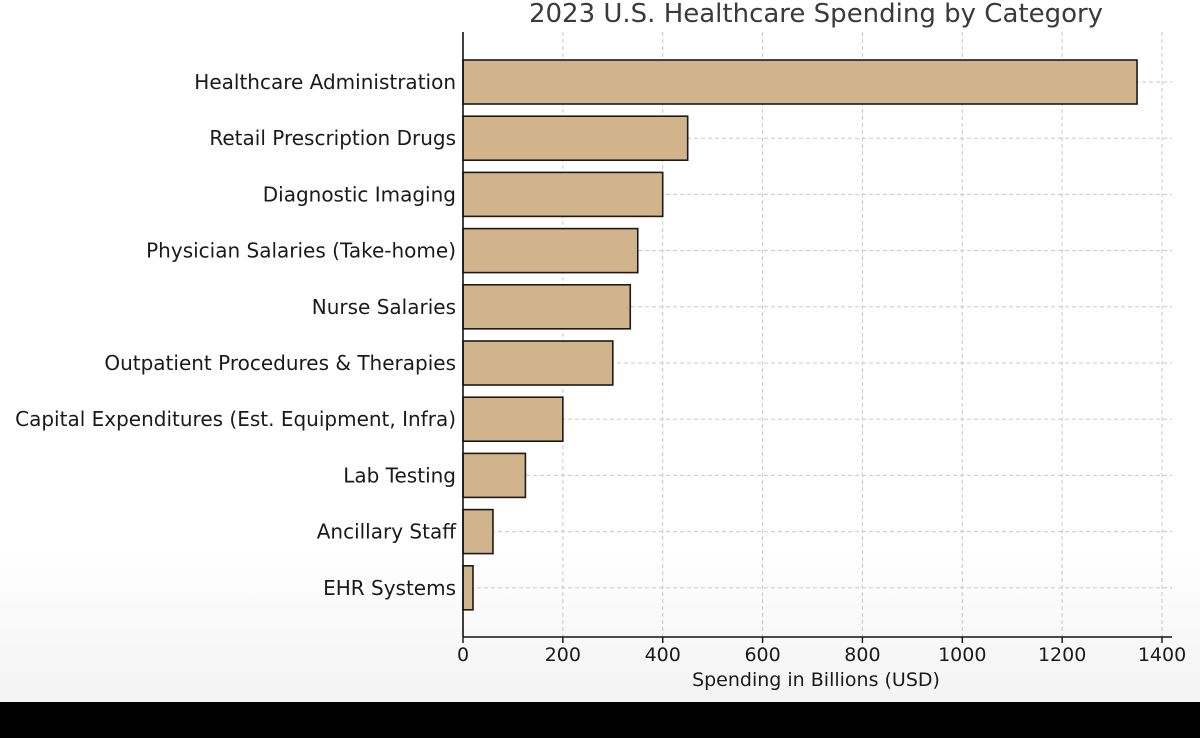 The width and height of the screenshot is (1200, 738). Describe the element at coordinates (821, 651) in the screenshot. I see `x-tick-layer: 0 200 400 600 800 1000 1200 1400` at that location.